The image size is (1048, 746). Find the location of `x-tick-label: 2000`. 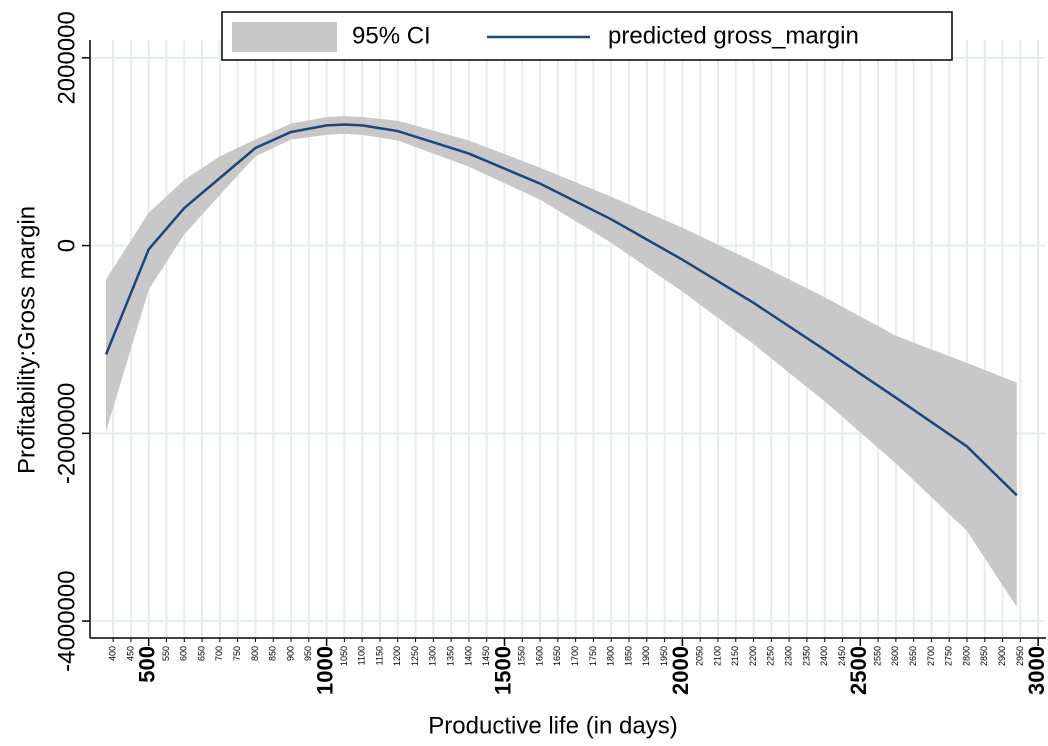

x-tick-label: 2000 is located at coordinates (680, 670).